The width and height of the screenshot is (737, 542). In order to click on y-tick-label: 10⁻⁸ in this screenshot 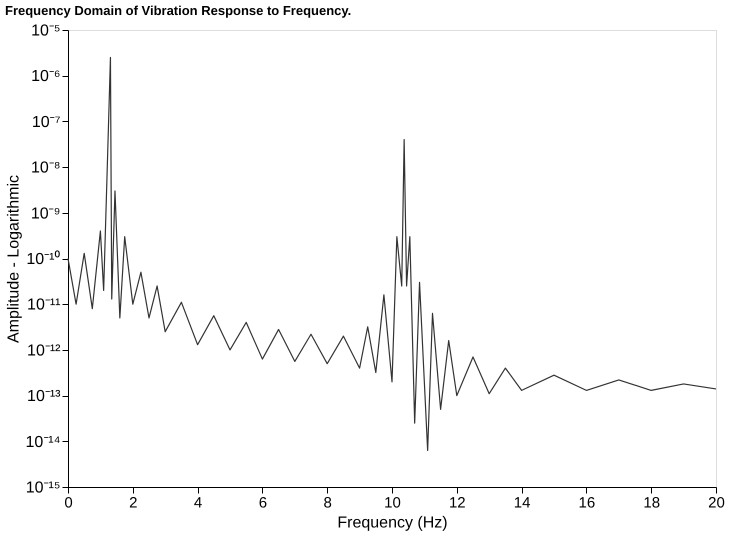, I will do `click(45, 168)`.